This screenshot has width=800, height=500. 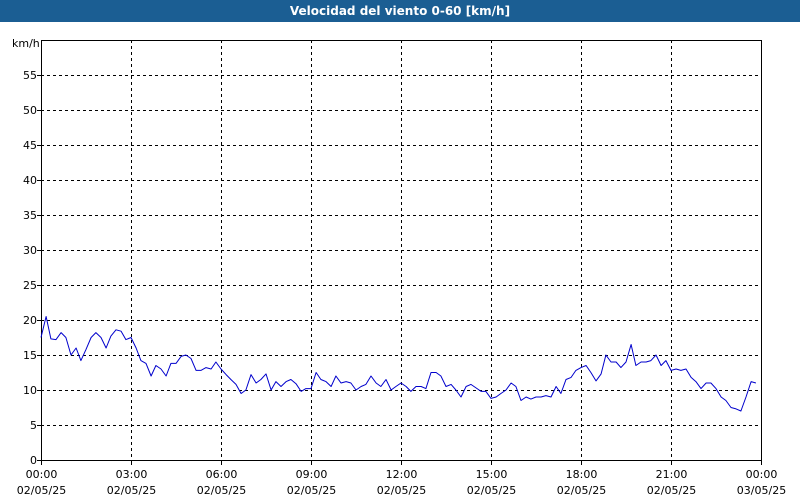 I want to click on x-tick-time-label: 21:00, so click(x=672, y=474).